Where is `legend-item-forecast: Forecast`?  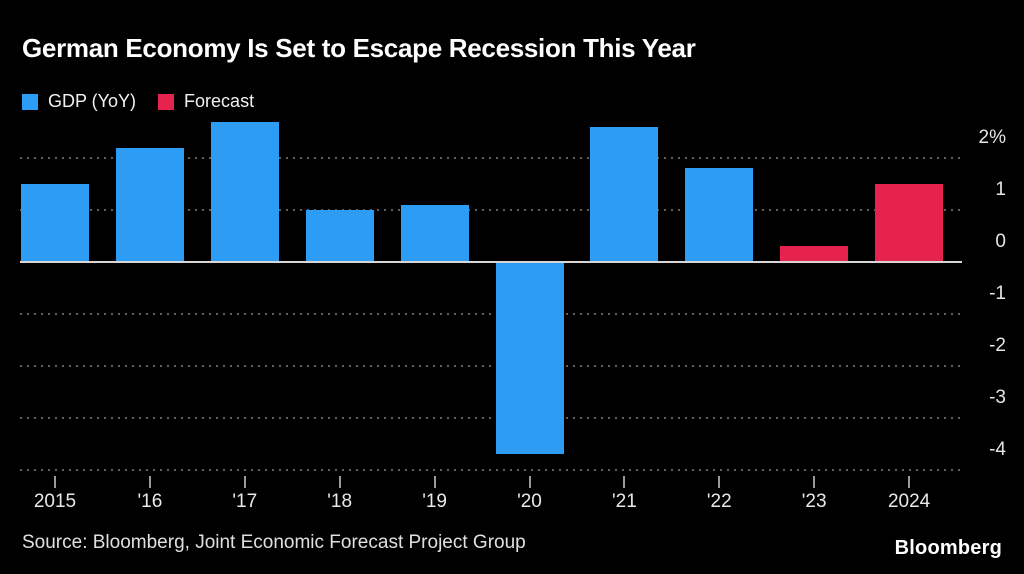 legend-item-forecast: Forecast is located at coordinates (206, 101).